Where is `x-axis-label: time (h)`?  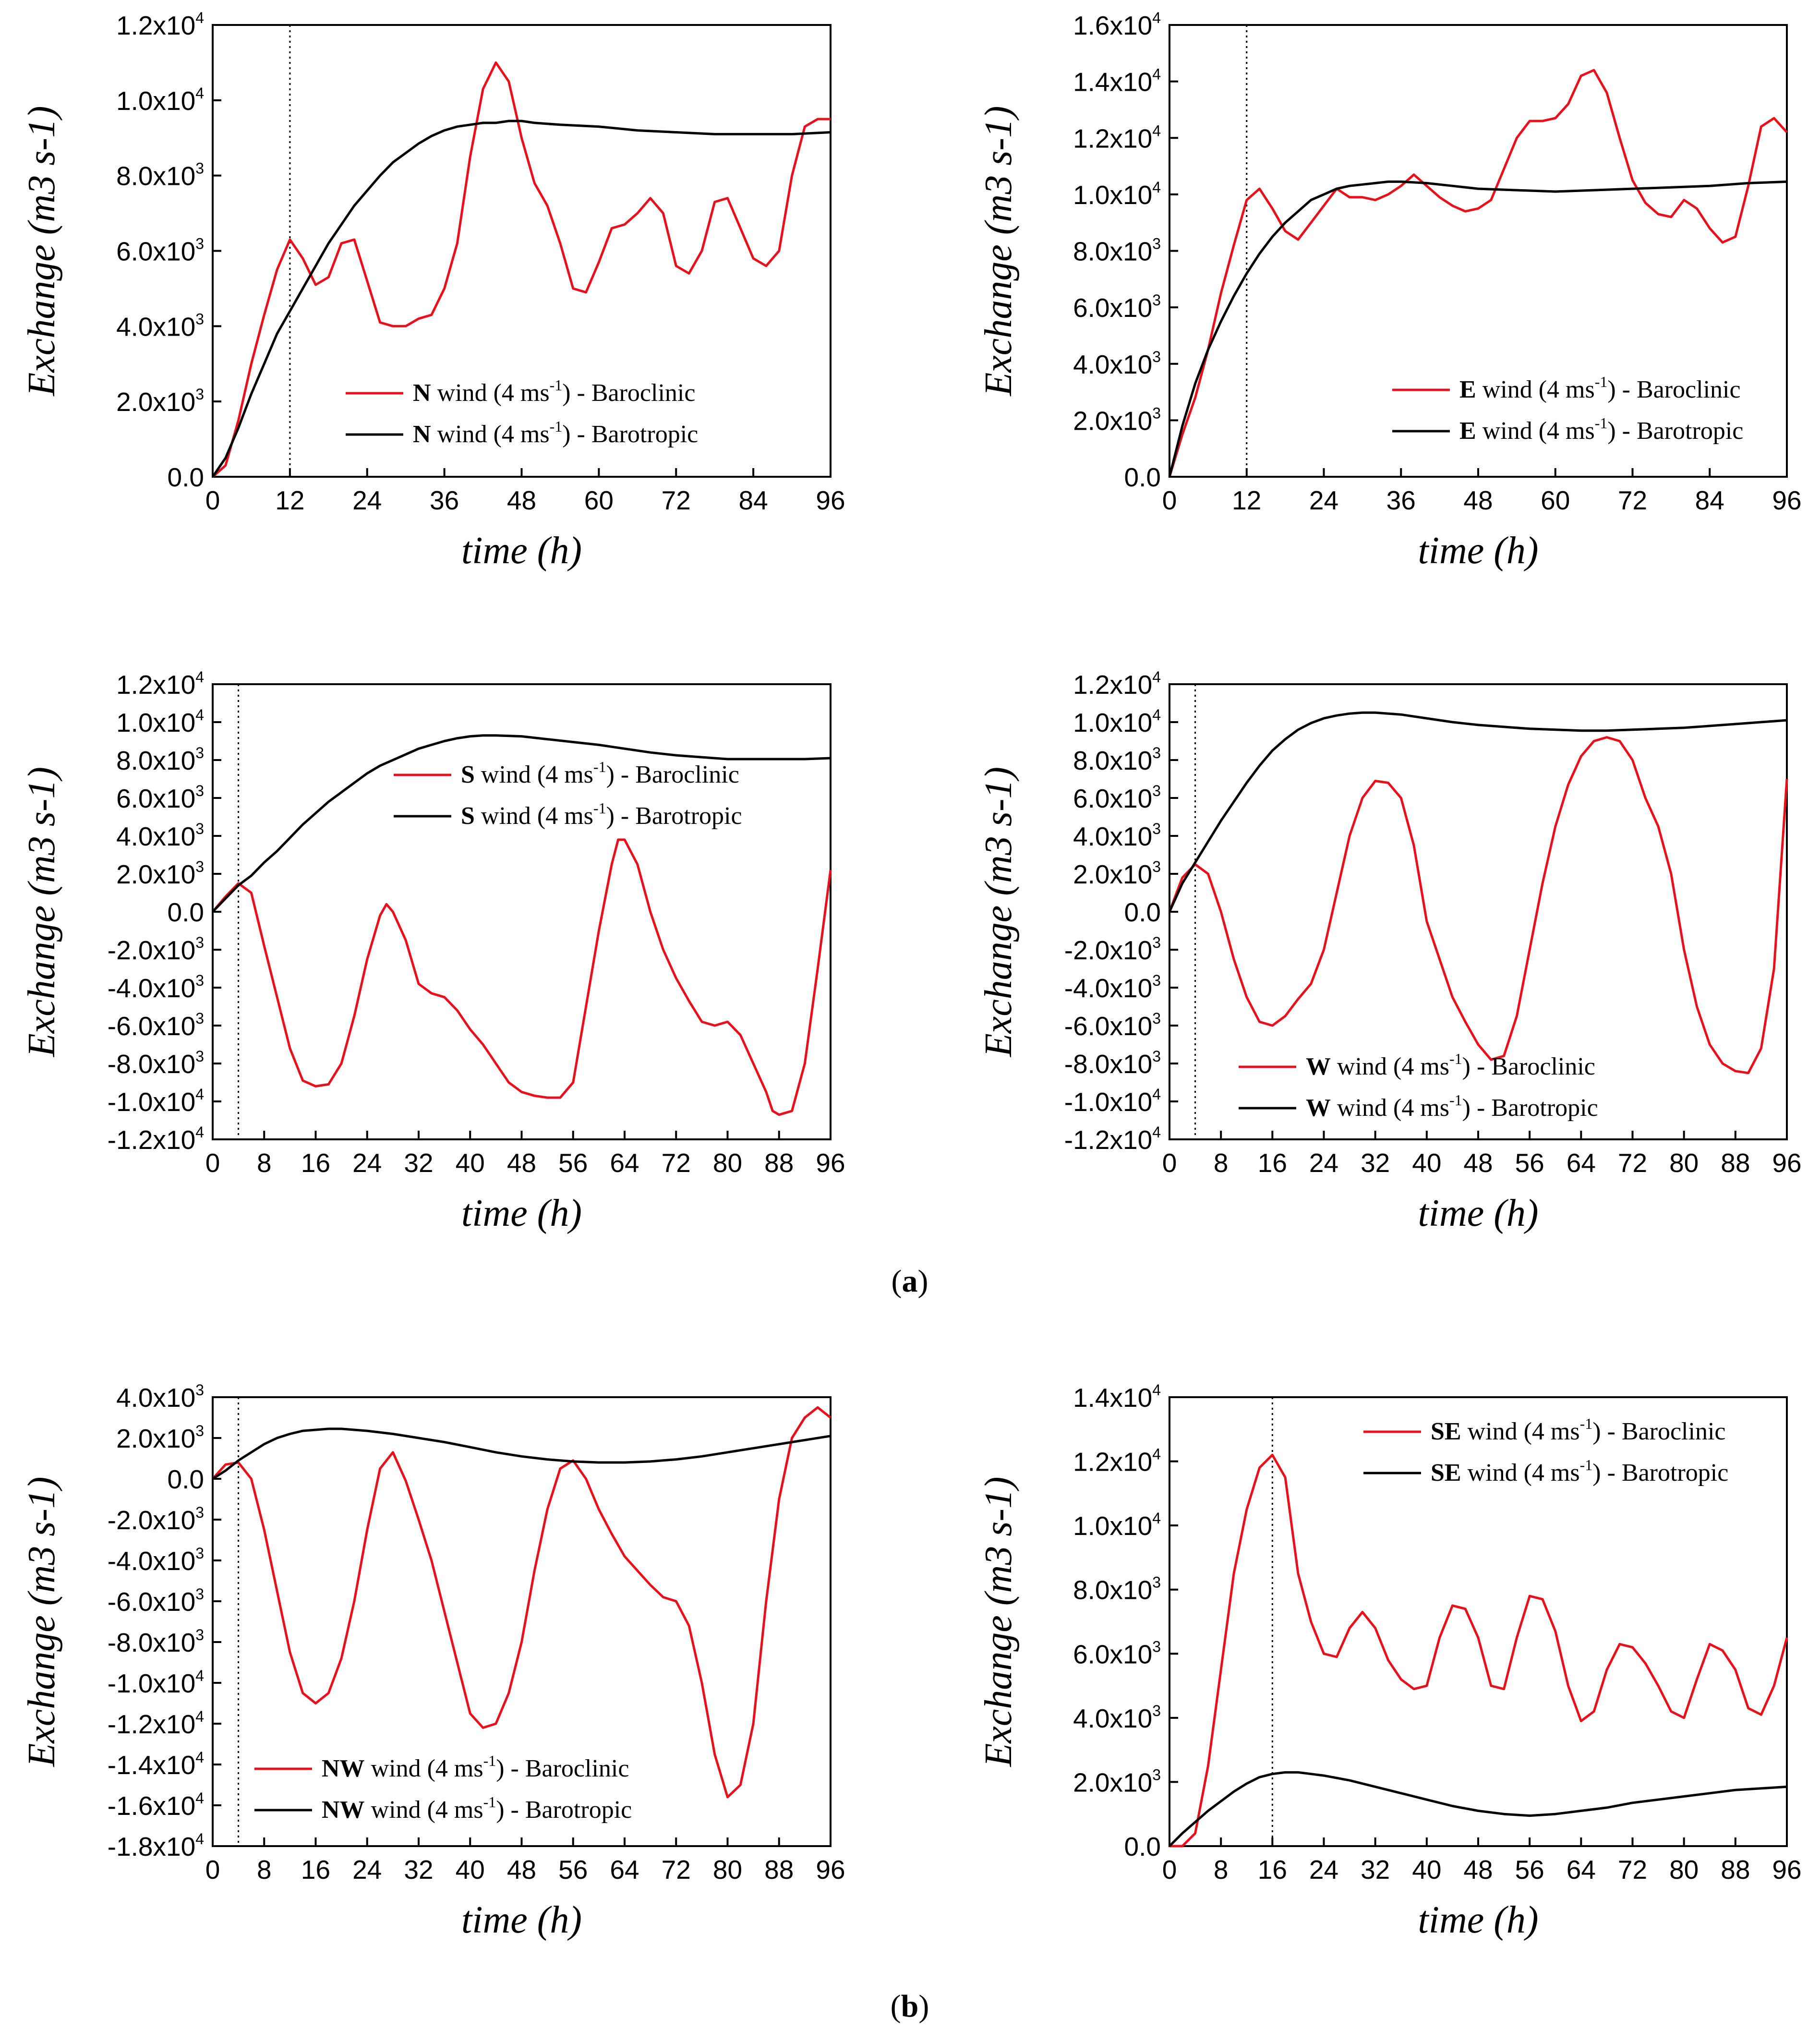
x-axis-label: time (h) is located at coordinates (1478, 551).